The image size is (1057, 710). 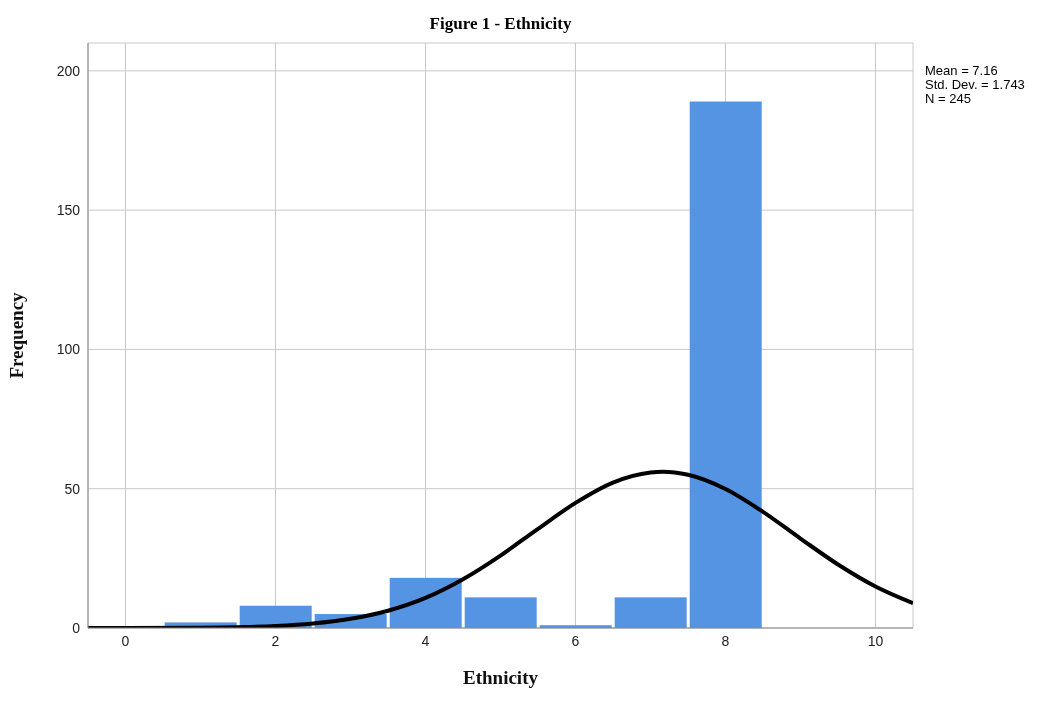 What do you see at coordinates (948, 98) in the screenshot?
I see `text: N = 245` at bounding box center [948, 98].